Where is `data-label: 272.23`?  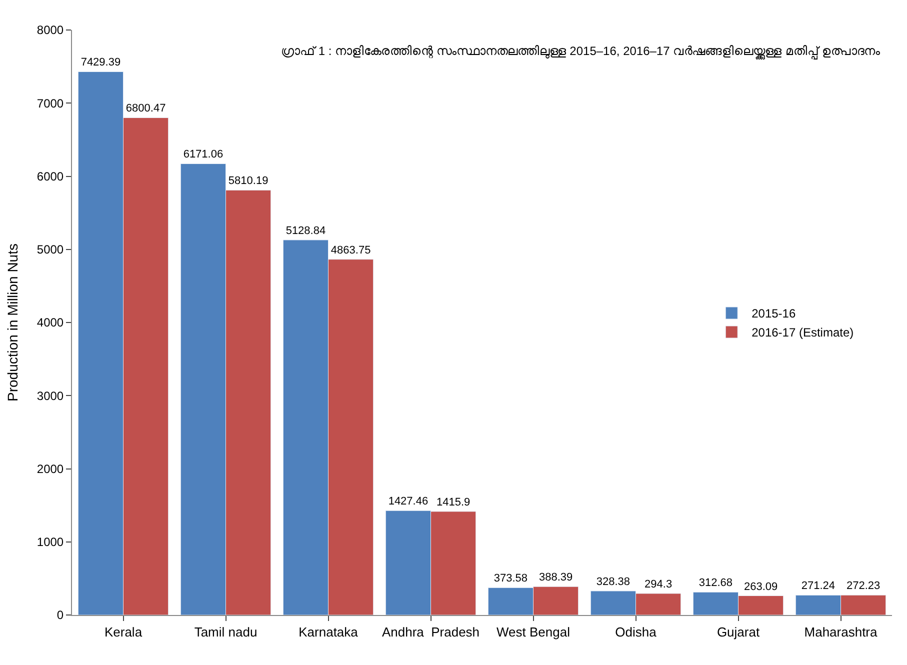
data-label: 272.23 is located at coordinates (863, 586).